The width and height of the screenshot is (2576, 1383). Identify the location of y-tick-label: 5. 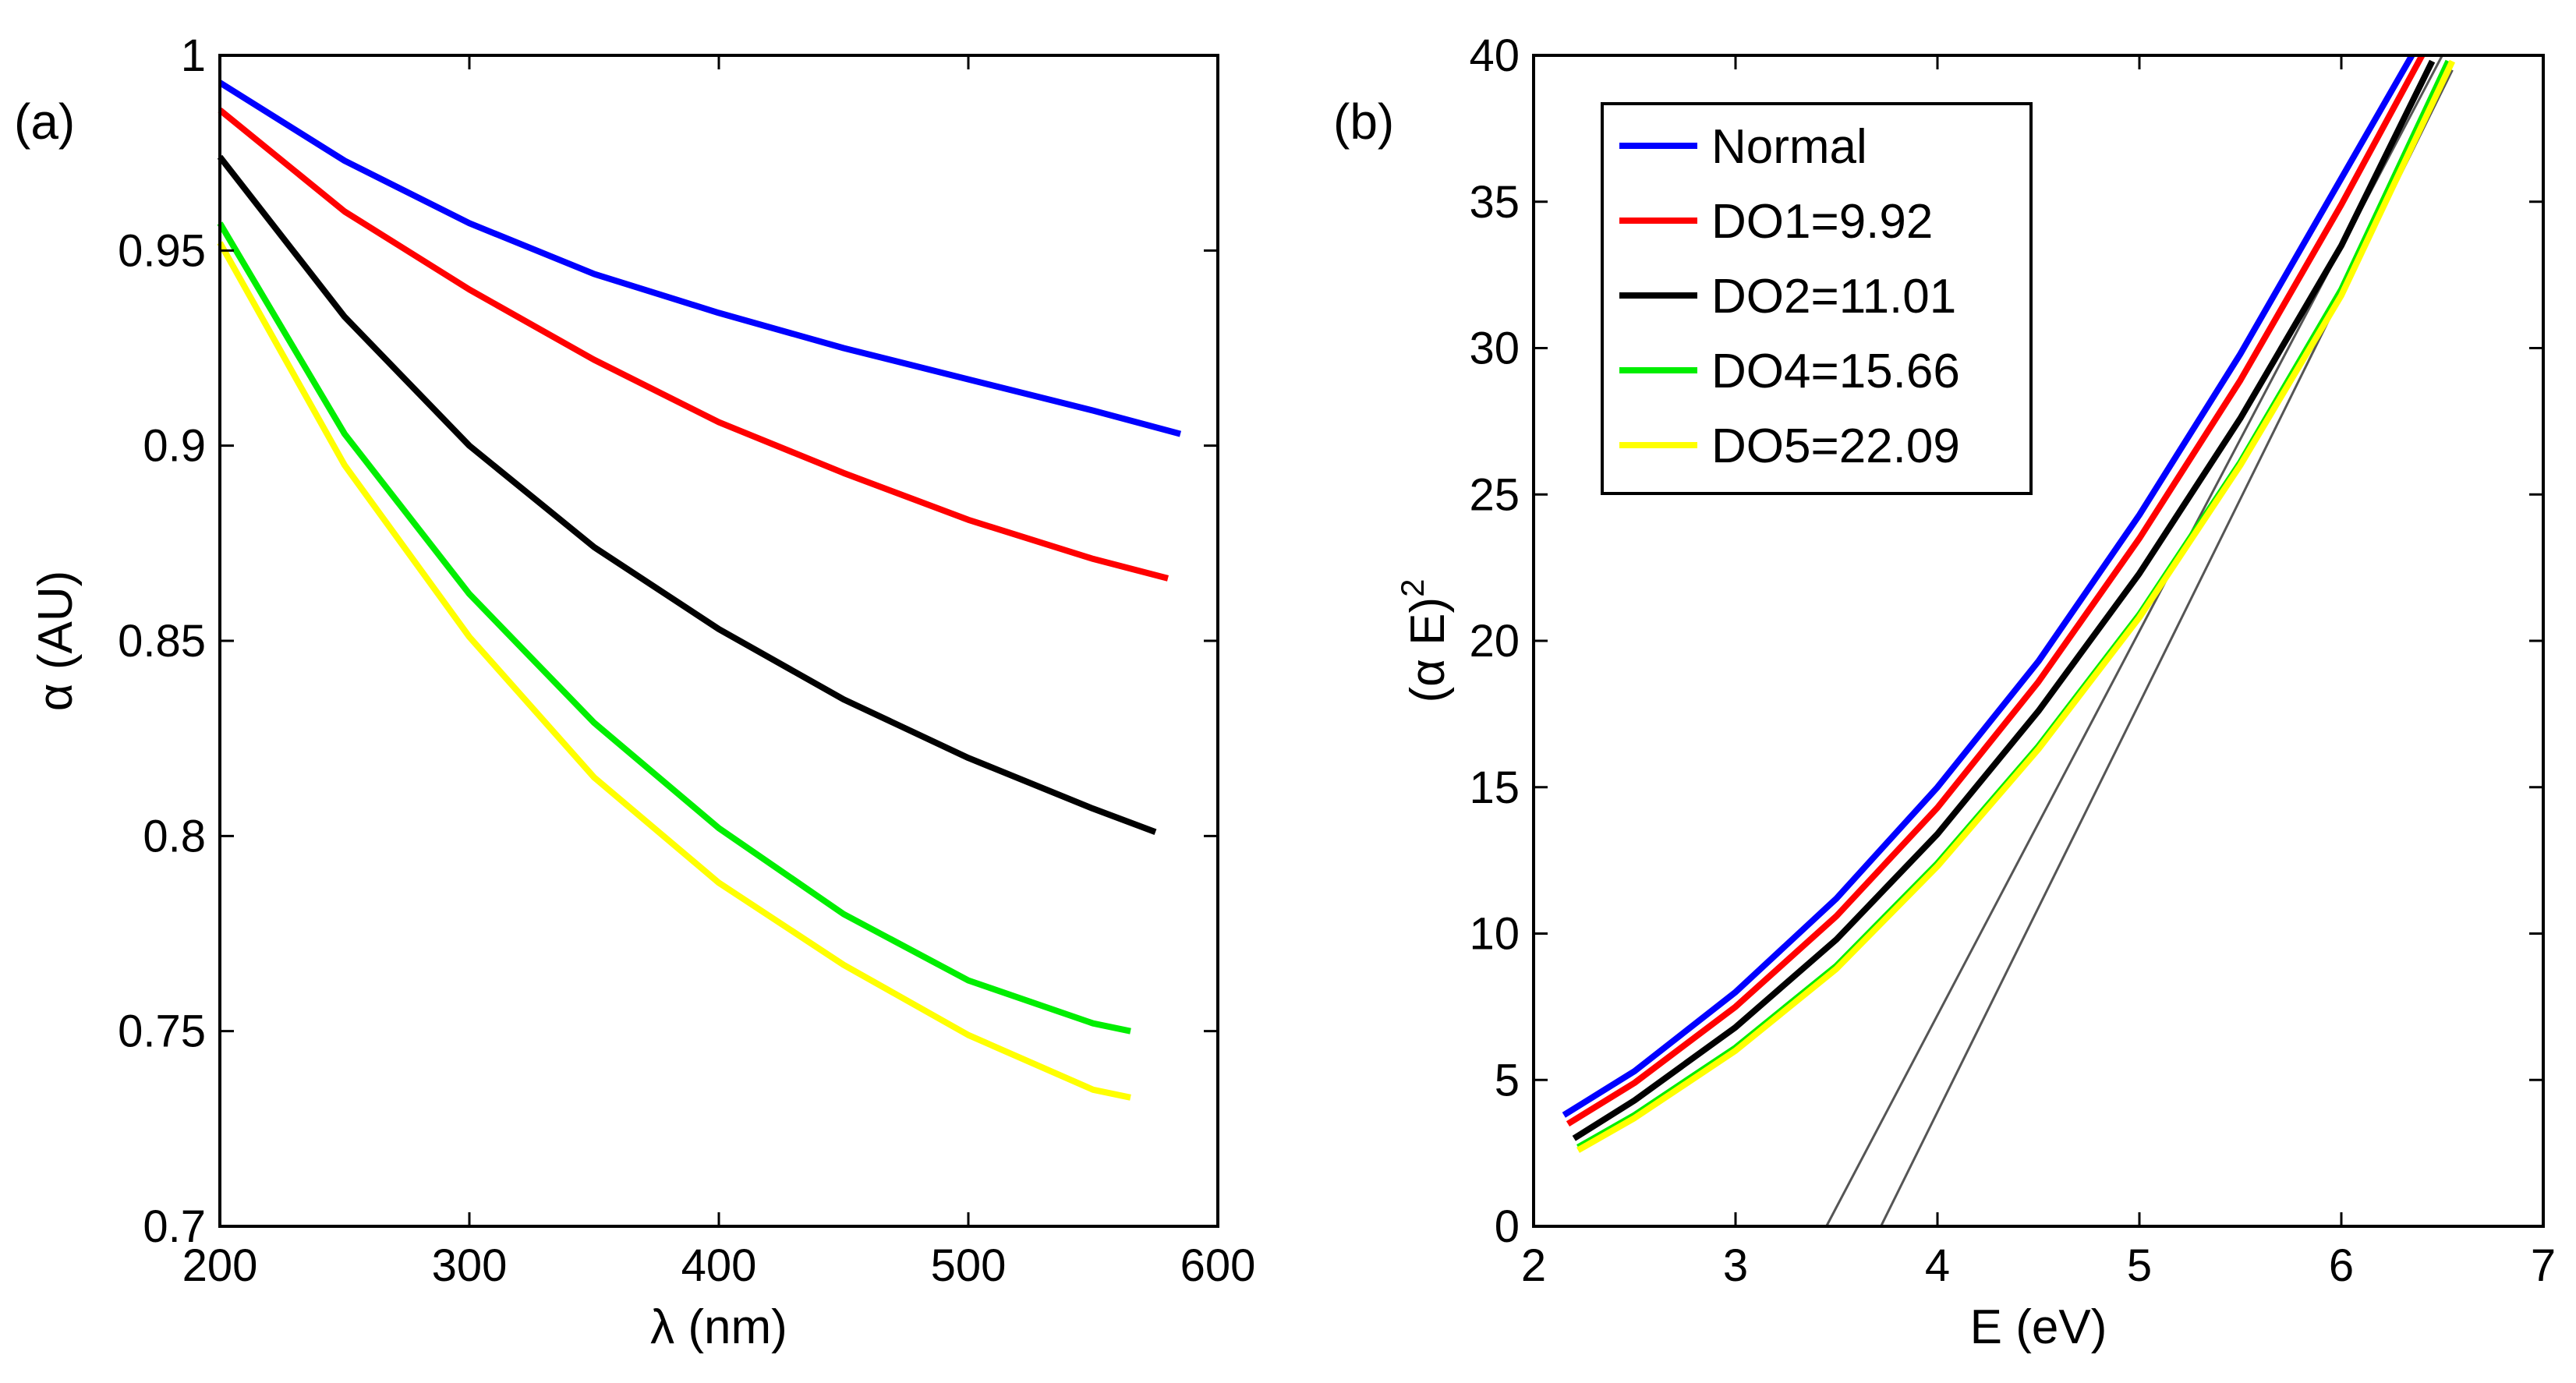
(1507, 1080).